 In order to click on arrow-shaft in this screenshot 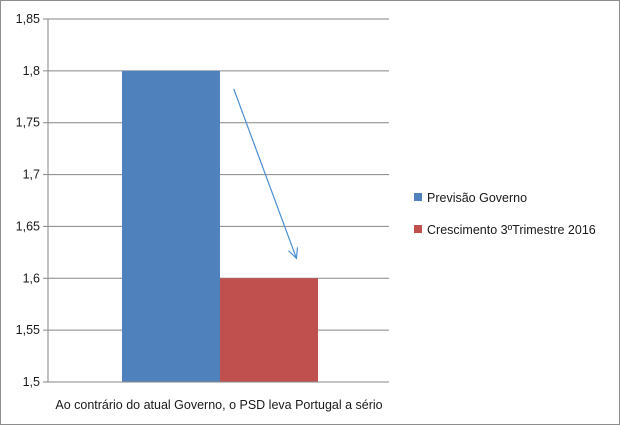, I will do `click(265, 173)`.